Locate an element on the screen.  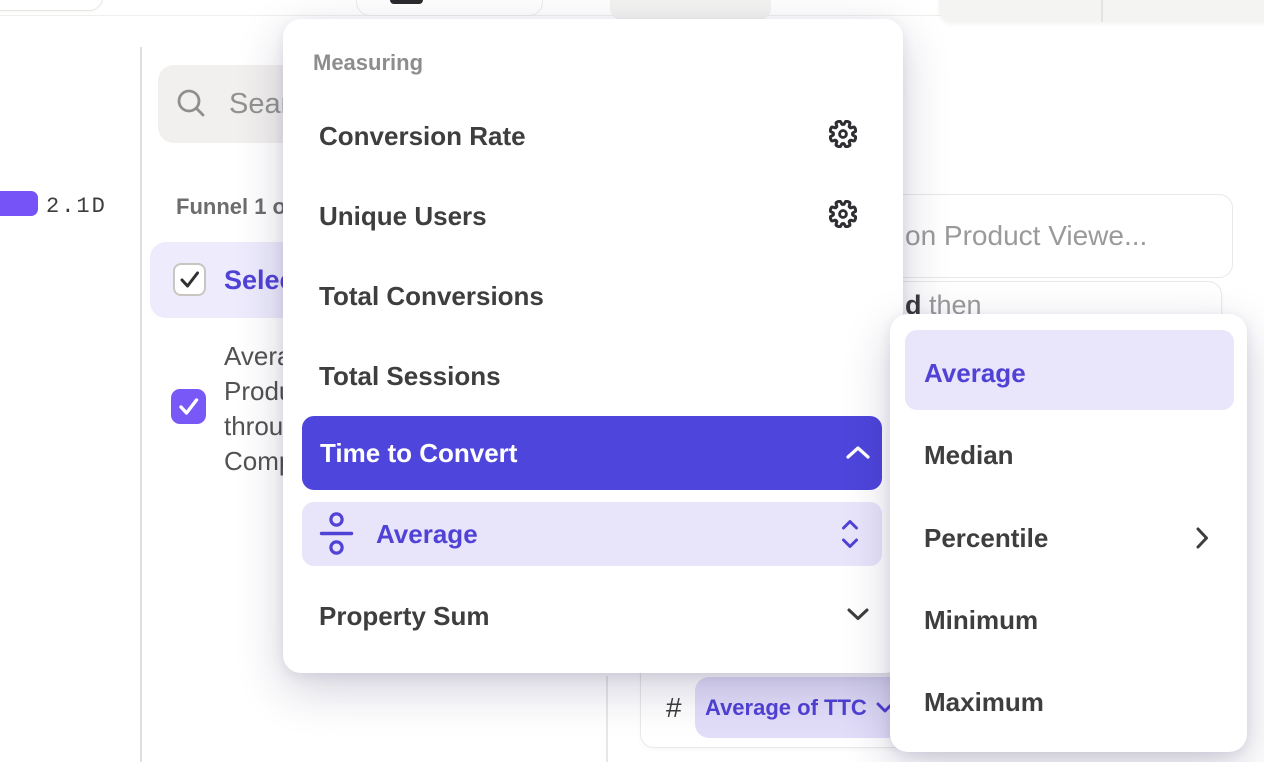
avg-ttc-checkbox is located at coordinates (188, 406).